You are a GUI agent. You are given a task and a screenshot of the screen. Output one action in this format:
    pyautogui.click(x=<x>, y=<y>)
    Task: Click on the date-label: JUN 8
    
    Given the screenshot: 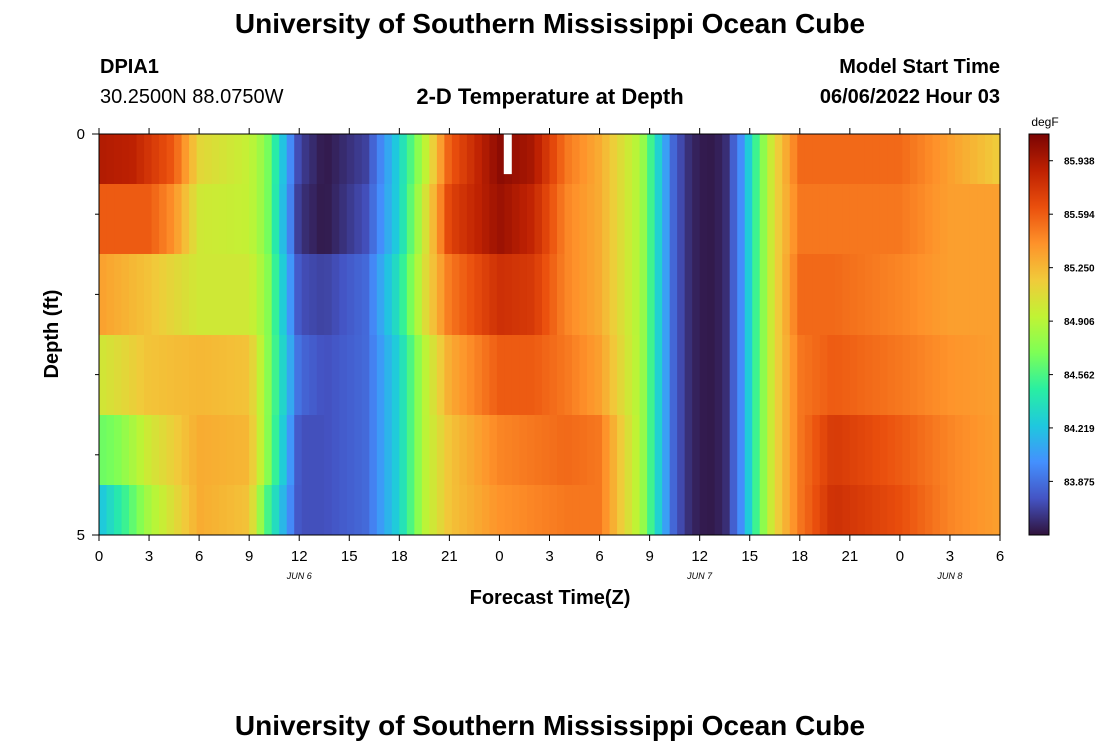 What is the action you would take?
    pyautogui.click(x=949, y=576)
    